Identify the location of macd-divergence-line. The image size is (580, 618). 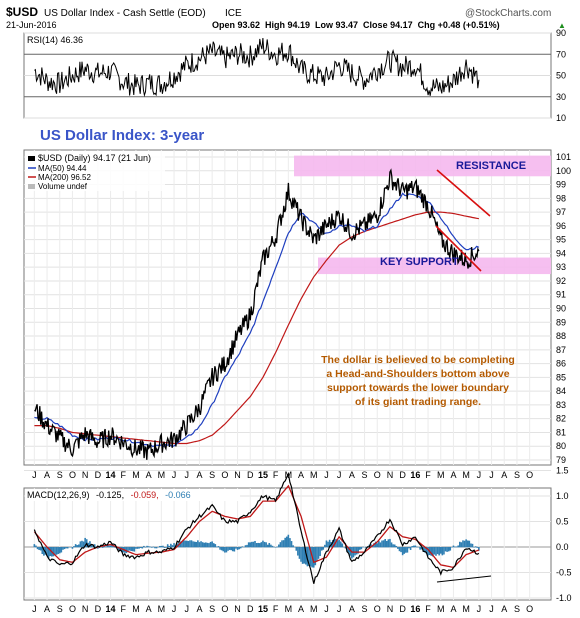
(464, 579).